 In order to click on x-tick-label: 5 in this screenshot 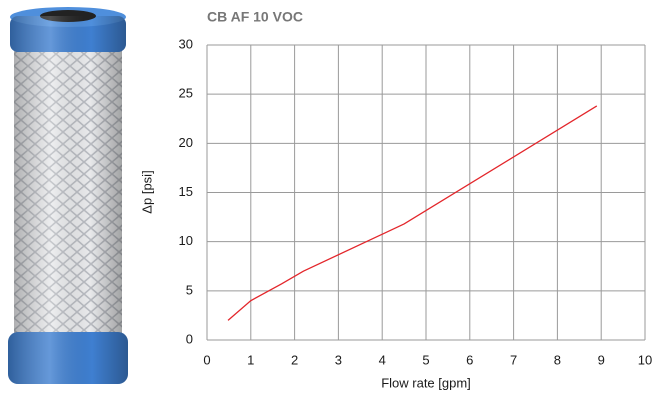, I will do `click(425, 359)`.